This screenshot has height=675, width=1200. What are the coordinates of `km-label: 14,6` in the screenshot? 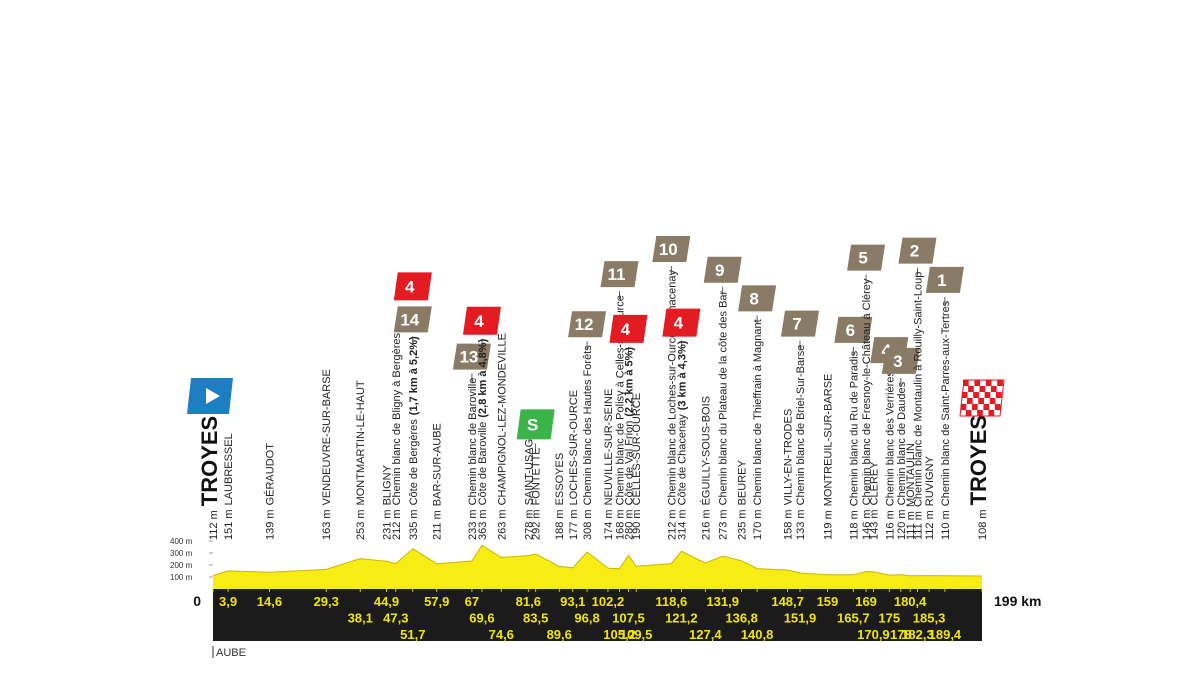 It's located at (269, 601).